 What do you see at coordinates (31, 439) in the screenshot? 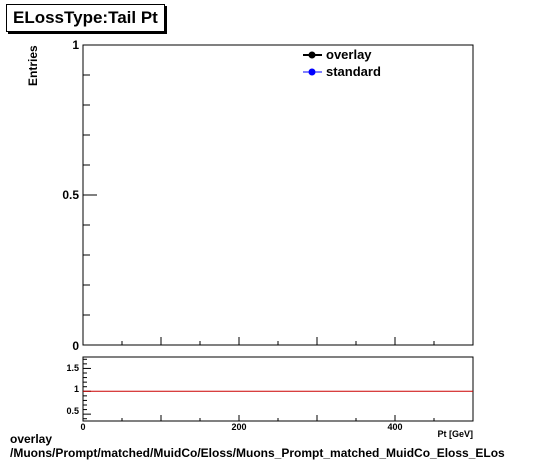
I see `footer-label: overlay` at bounding box center [31, 439].